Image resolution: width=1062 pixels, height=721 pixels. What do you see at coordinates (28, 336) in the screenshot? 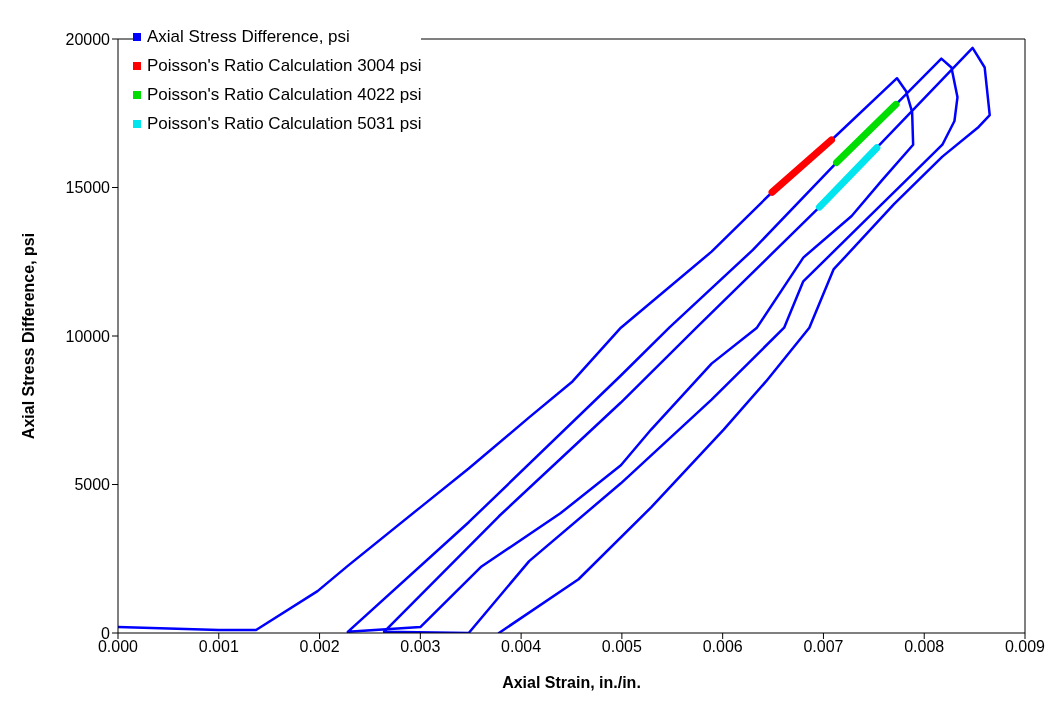
I see `y-axis-title: Axial Stress Difference, psi` at bounding box center [28, 336].